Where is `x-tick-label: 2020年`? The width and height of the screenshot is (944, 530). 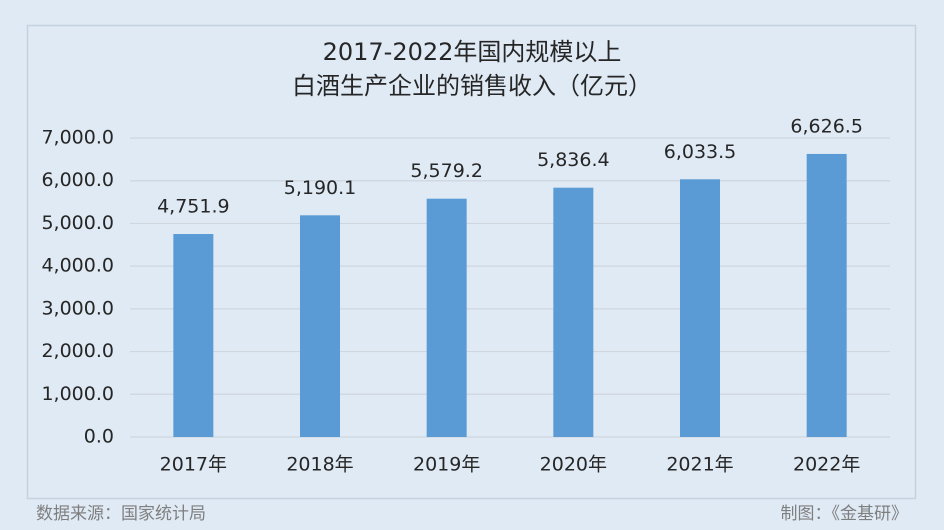
x-tick-label: 2020年 is located at coordinates (573, 465).